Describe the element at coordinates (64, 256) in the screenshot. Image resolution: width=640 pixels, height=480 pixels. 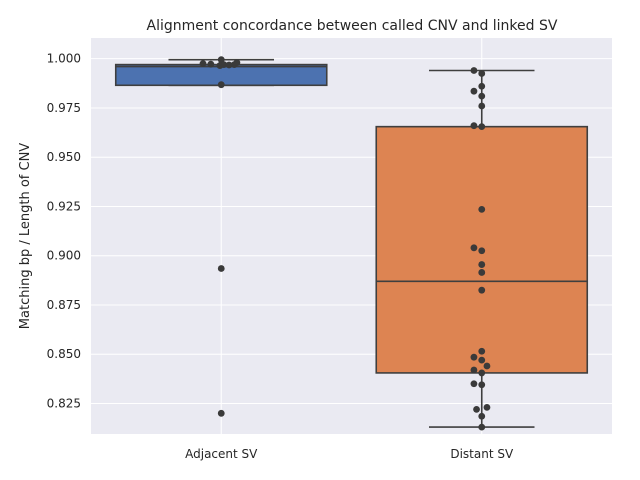
I see `y-tick-label: 0.900` at that location.